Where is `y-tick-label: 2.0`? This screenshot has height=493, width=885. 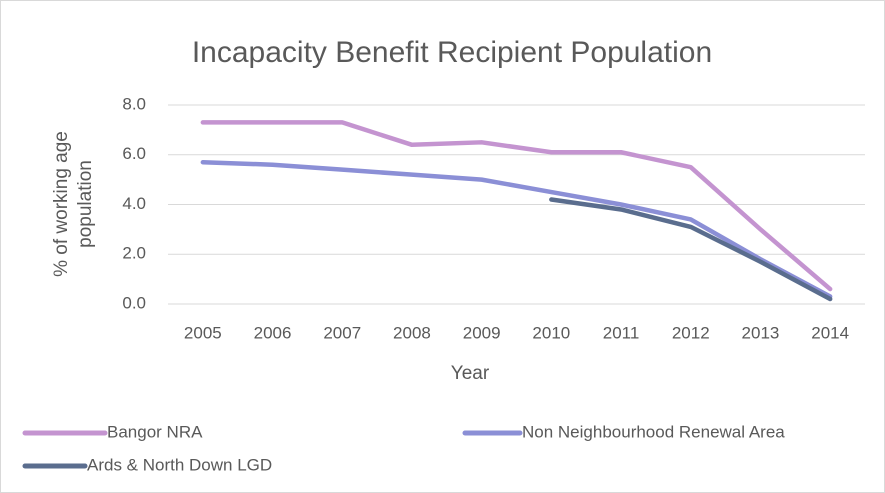 y-tick-label: 2.0 is located at coordinates (134, 253).